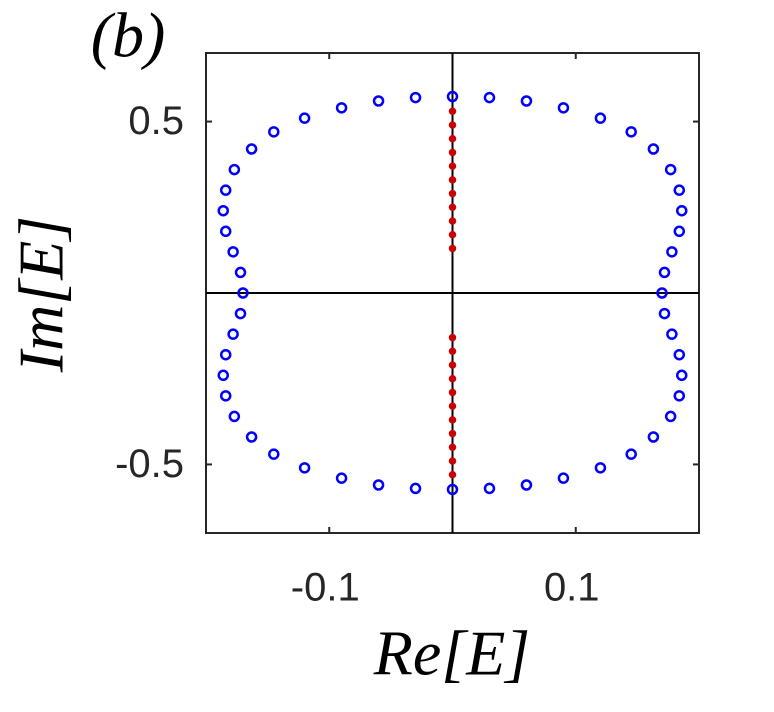 Image resolution: width=774 pixels, height=712 pixels. I want to click on y-tick-label: -0.5, so click(149, 464).